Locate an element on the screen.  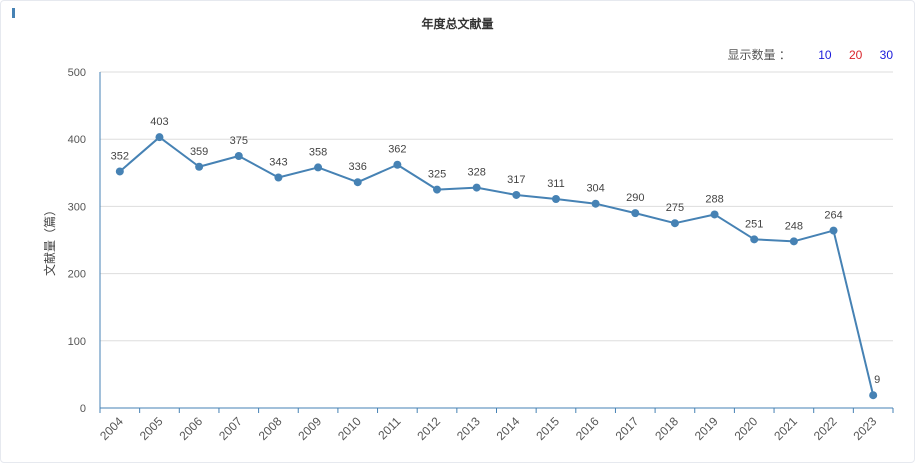
y-tick-label: 300 is located at coordinates (77, 207).